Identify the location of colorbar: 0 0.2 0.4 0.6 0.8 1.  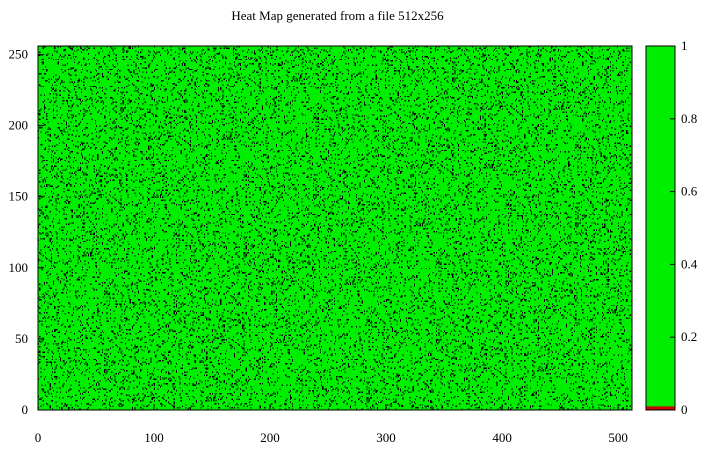
(671, 227).